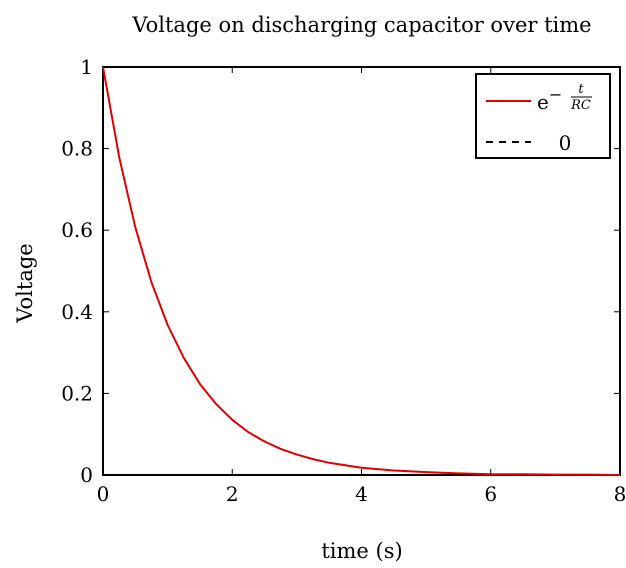  I want to click on legend: e− t RC 0, so click(543, 116).